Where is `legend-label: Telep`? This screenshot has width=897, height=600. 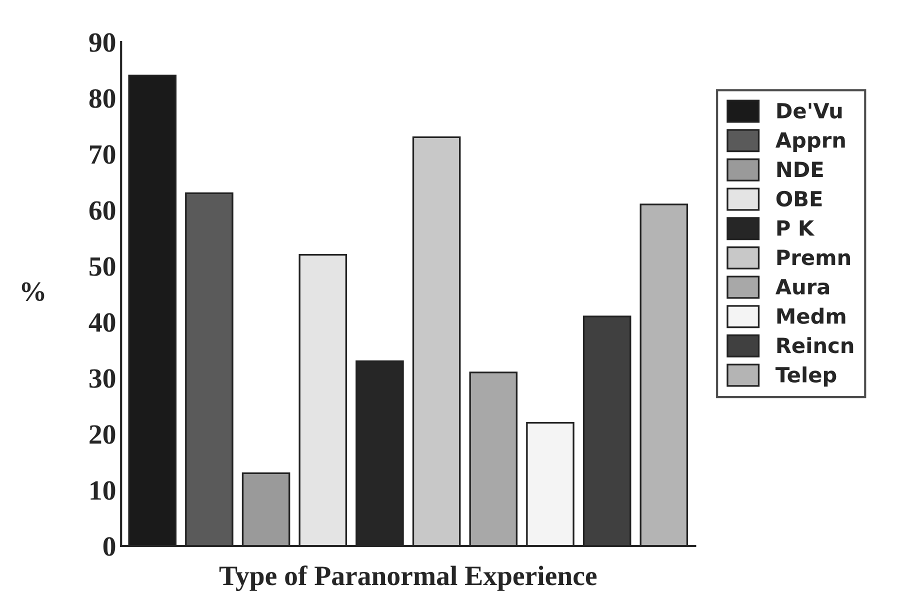 legend-label: Telep is located at coordinates (806, 376).